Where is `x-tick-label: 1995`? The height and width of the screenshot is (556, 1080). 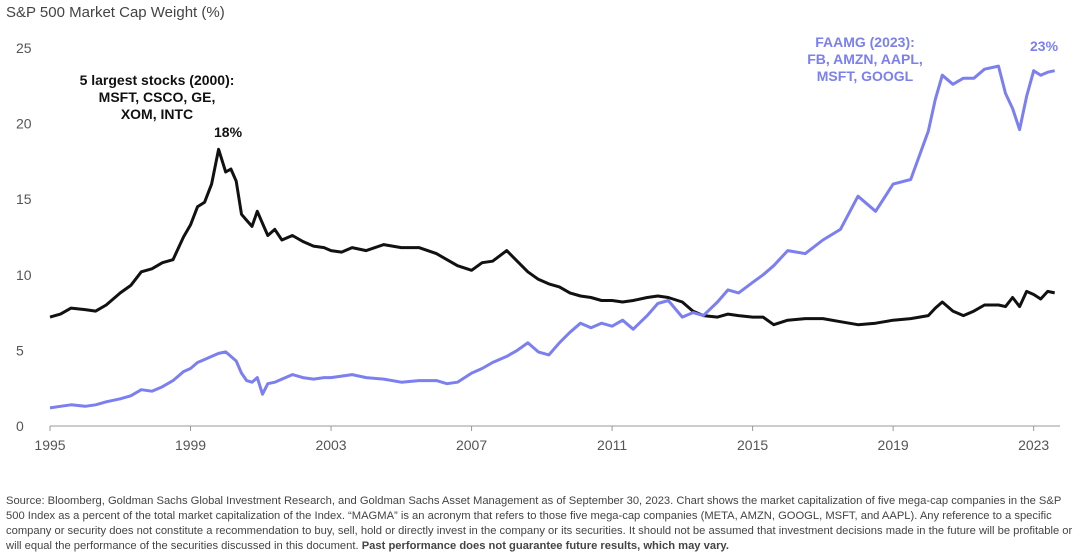 x-tick-label: 1995 is located at coordinates (49, 445).